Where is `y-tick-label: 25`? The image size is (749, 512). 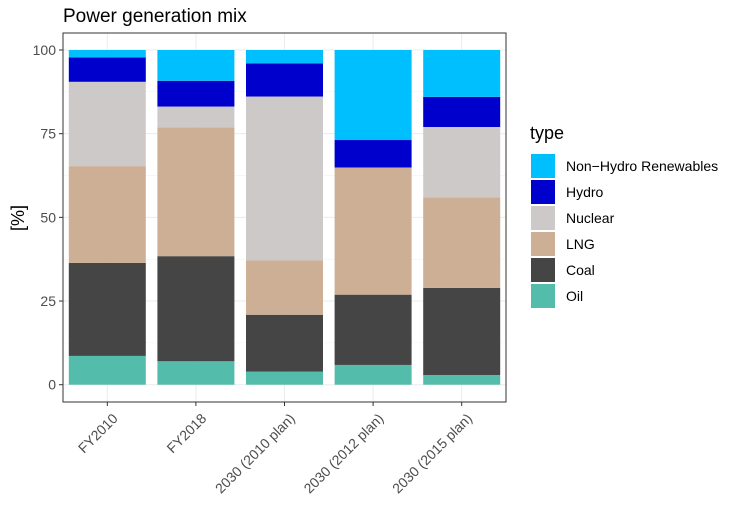
y-tick-label: 25 is located at coordinates (48, 301).